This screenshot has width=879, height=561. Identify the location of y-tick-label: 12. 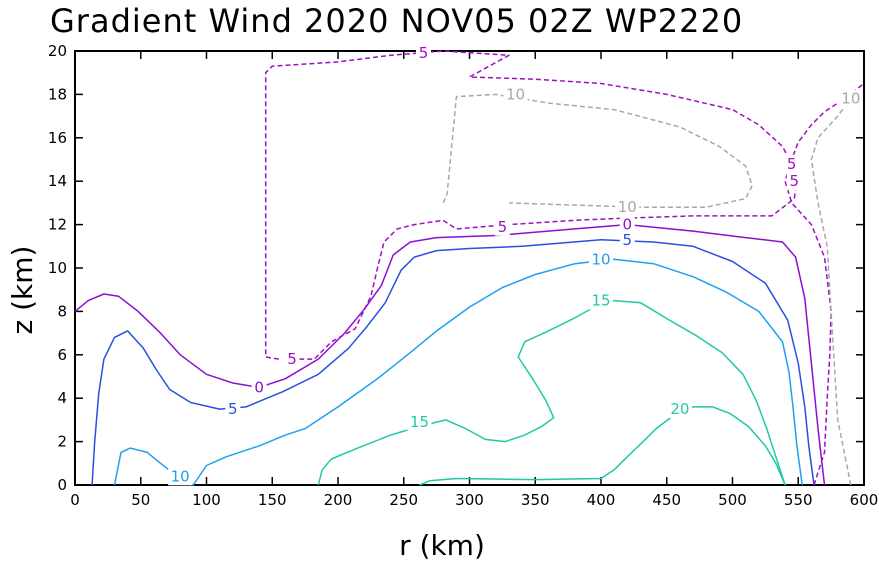
(57, 225).